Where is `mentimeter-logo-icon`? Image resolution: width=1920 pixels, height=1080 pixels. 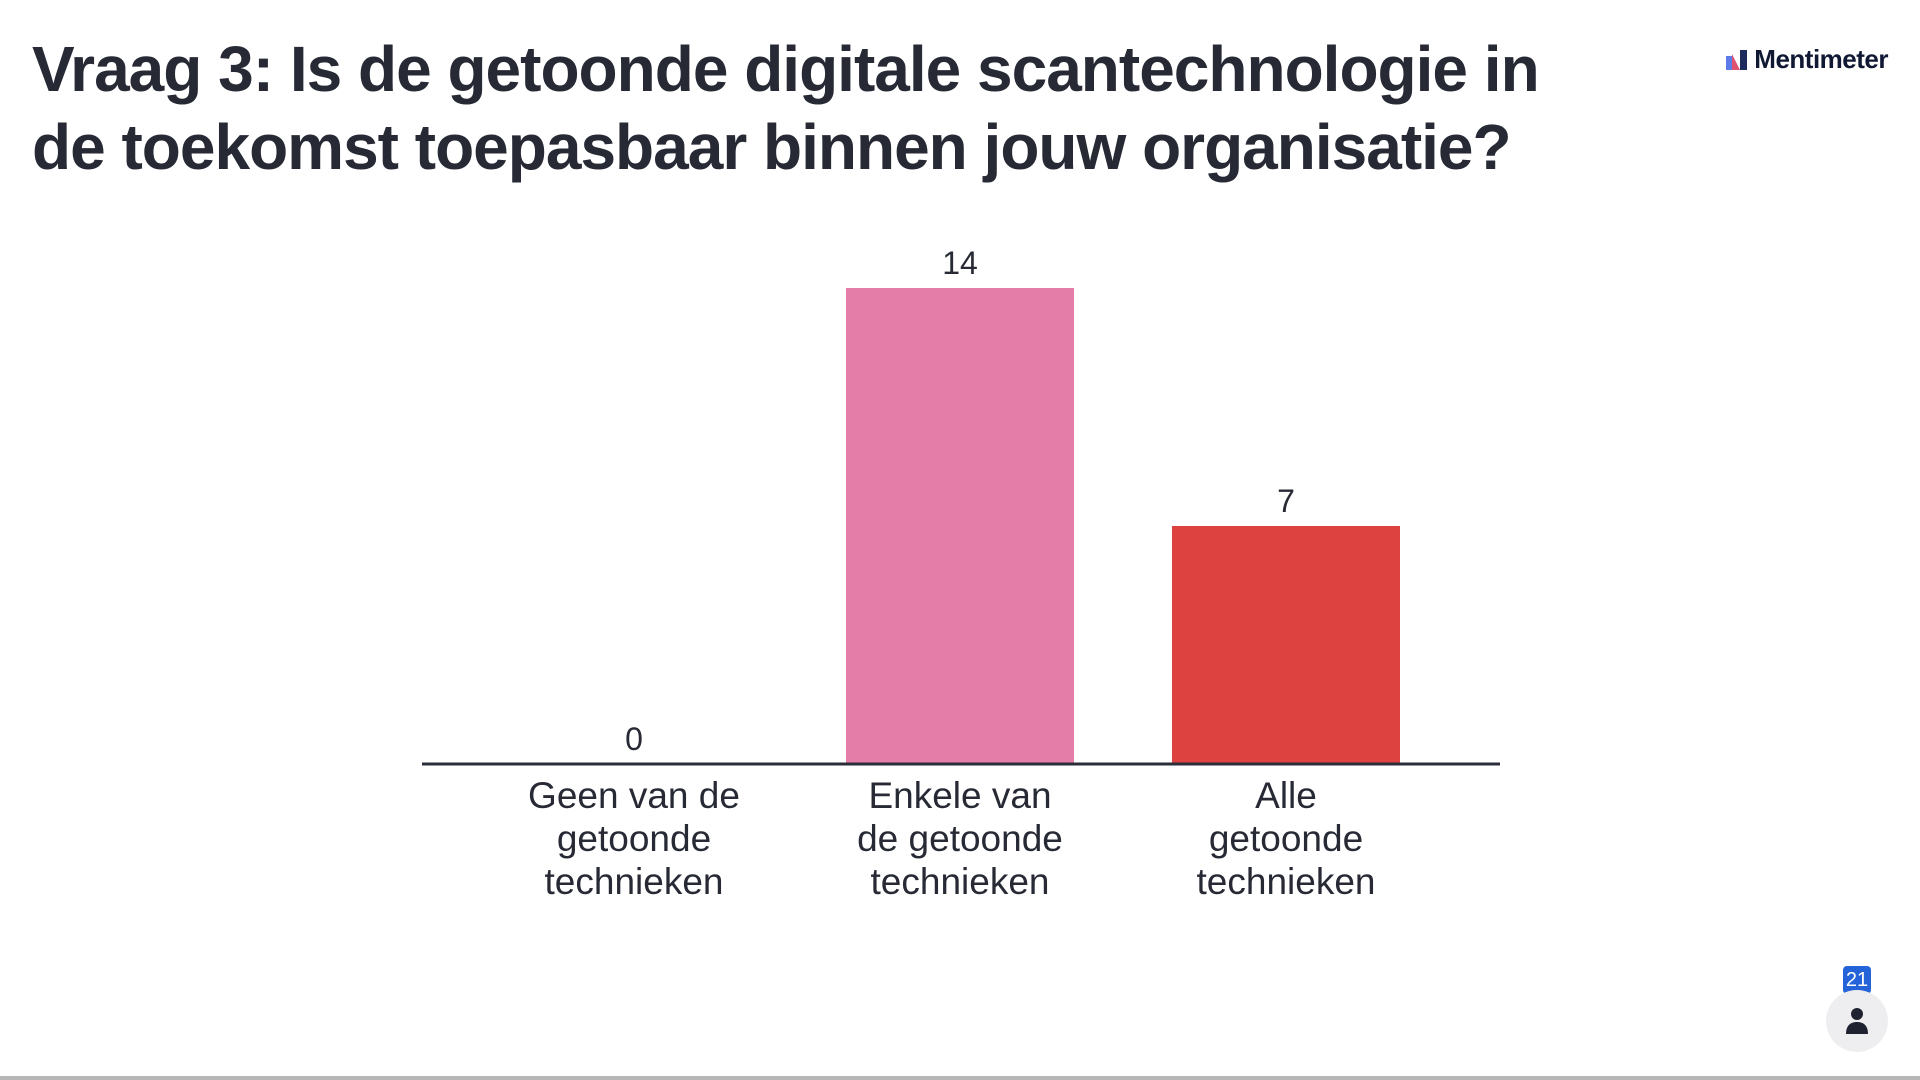 mentimeter-logo-icon is located at coordinates (1737, 59).